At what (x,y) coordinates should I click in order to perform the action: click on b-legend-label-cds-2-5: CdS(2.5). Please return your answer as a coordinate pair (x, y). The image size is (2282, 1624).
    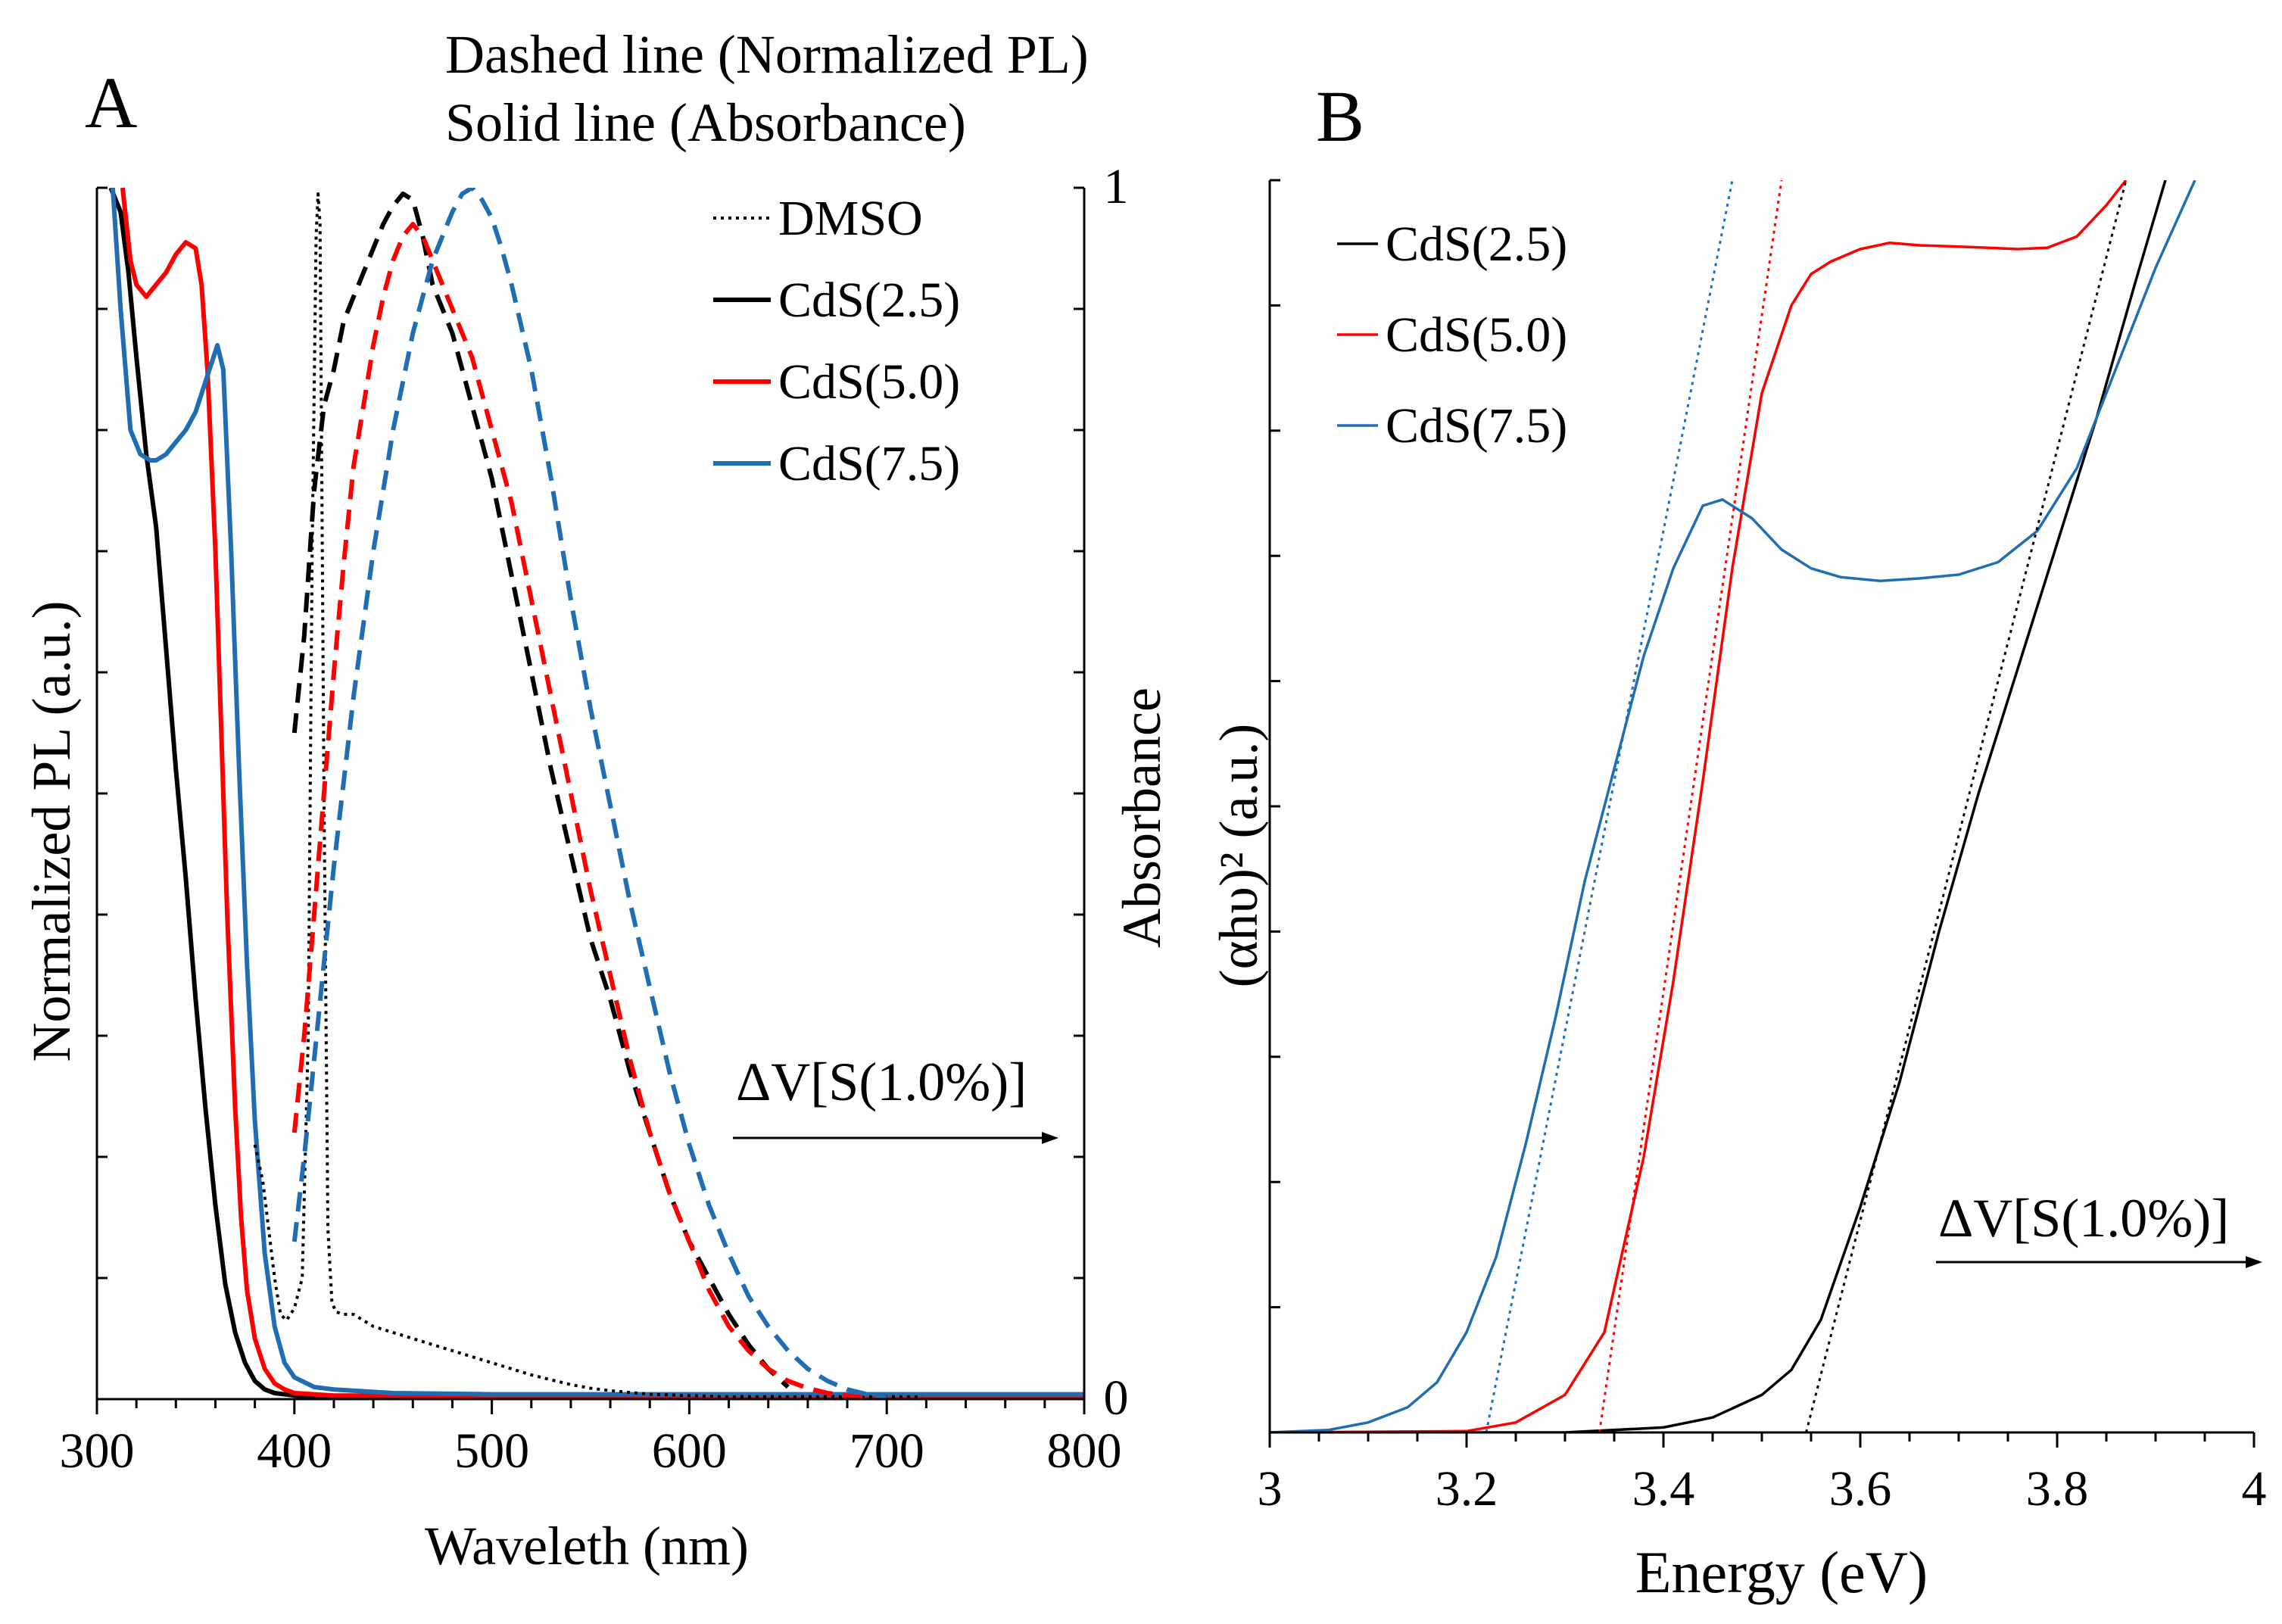
    Looking at the image, I should click on (1476, 244).